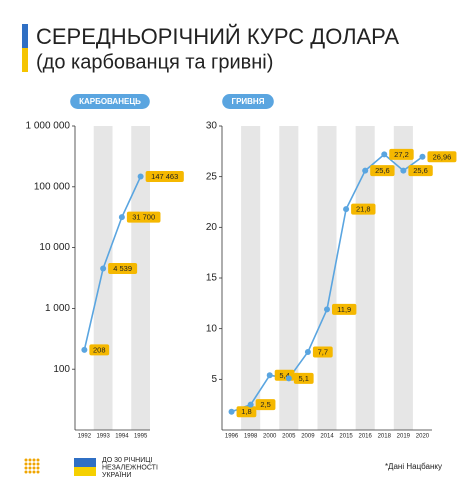  What do you see at coordinates (212, 328) in the screenshot?
I see `y-tick-label: 10` at bounding box center [212, 328].